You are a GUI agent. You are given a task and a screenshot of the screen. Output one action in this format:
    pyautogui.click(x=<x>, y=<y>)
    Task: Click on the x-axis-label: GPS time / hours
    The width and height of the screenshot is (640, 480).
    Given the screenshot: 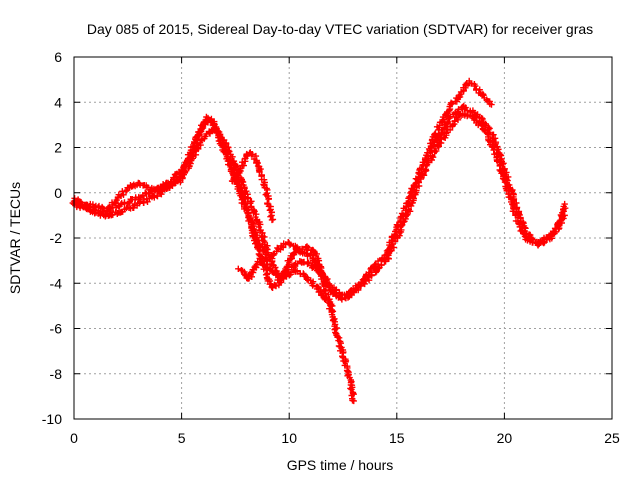 What is the action you would take?
    pyautogui.click(x=340, y=465)
    